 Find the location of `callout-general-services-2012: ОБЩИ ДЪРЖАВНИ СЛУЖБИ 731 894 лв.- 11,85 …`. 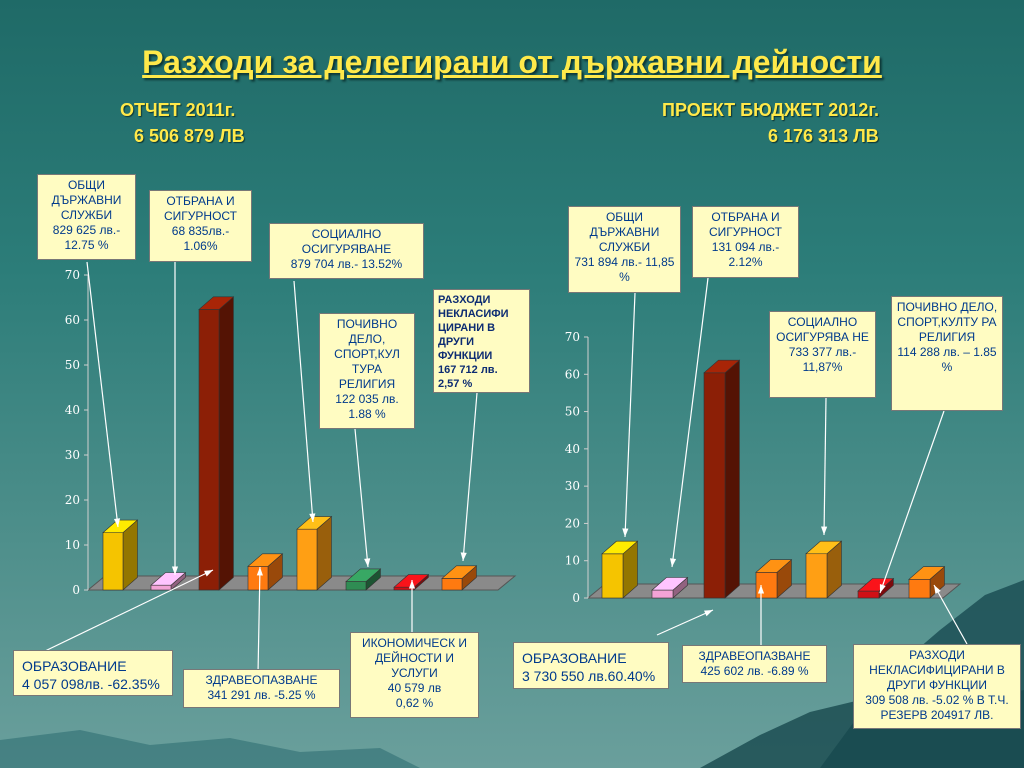

callout-general-services-2012: ОБЩИ ДЪРЖАВНИ СЛУЖБИ 731 894 лв.- 11,85 … is located at coordinates (624, 249).